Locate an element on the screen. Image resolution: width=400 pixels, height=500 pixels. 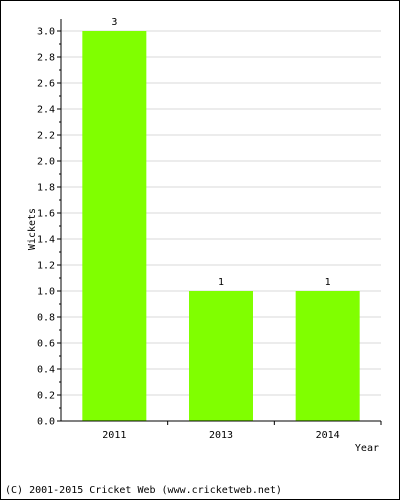
y-tick-label: 2.6 is located at coordinates (46, 84).